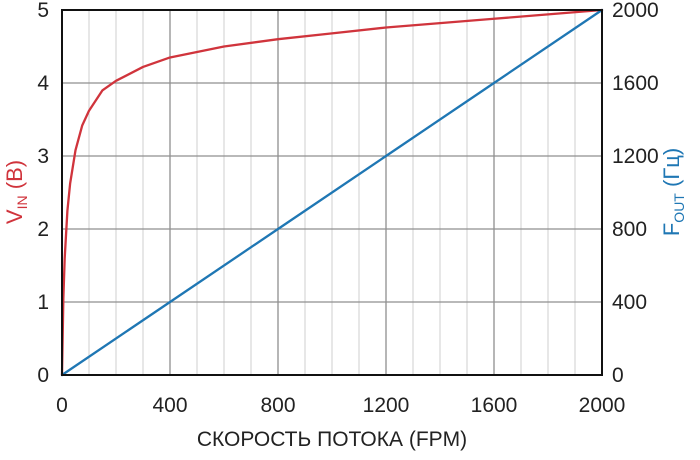 This screenshot has width=700, height=460. I want to click on y-left-tick-label: 0, so click(43, 375).